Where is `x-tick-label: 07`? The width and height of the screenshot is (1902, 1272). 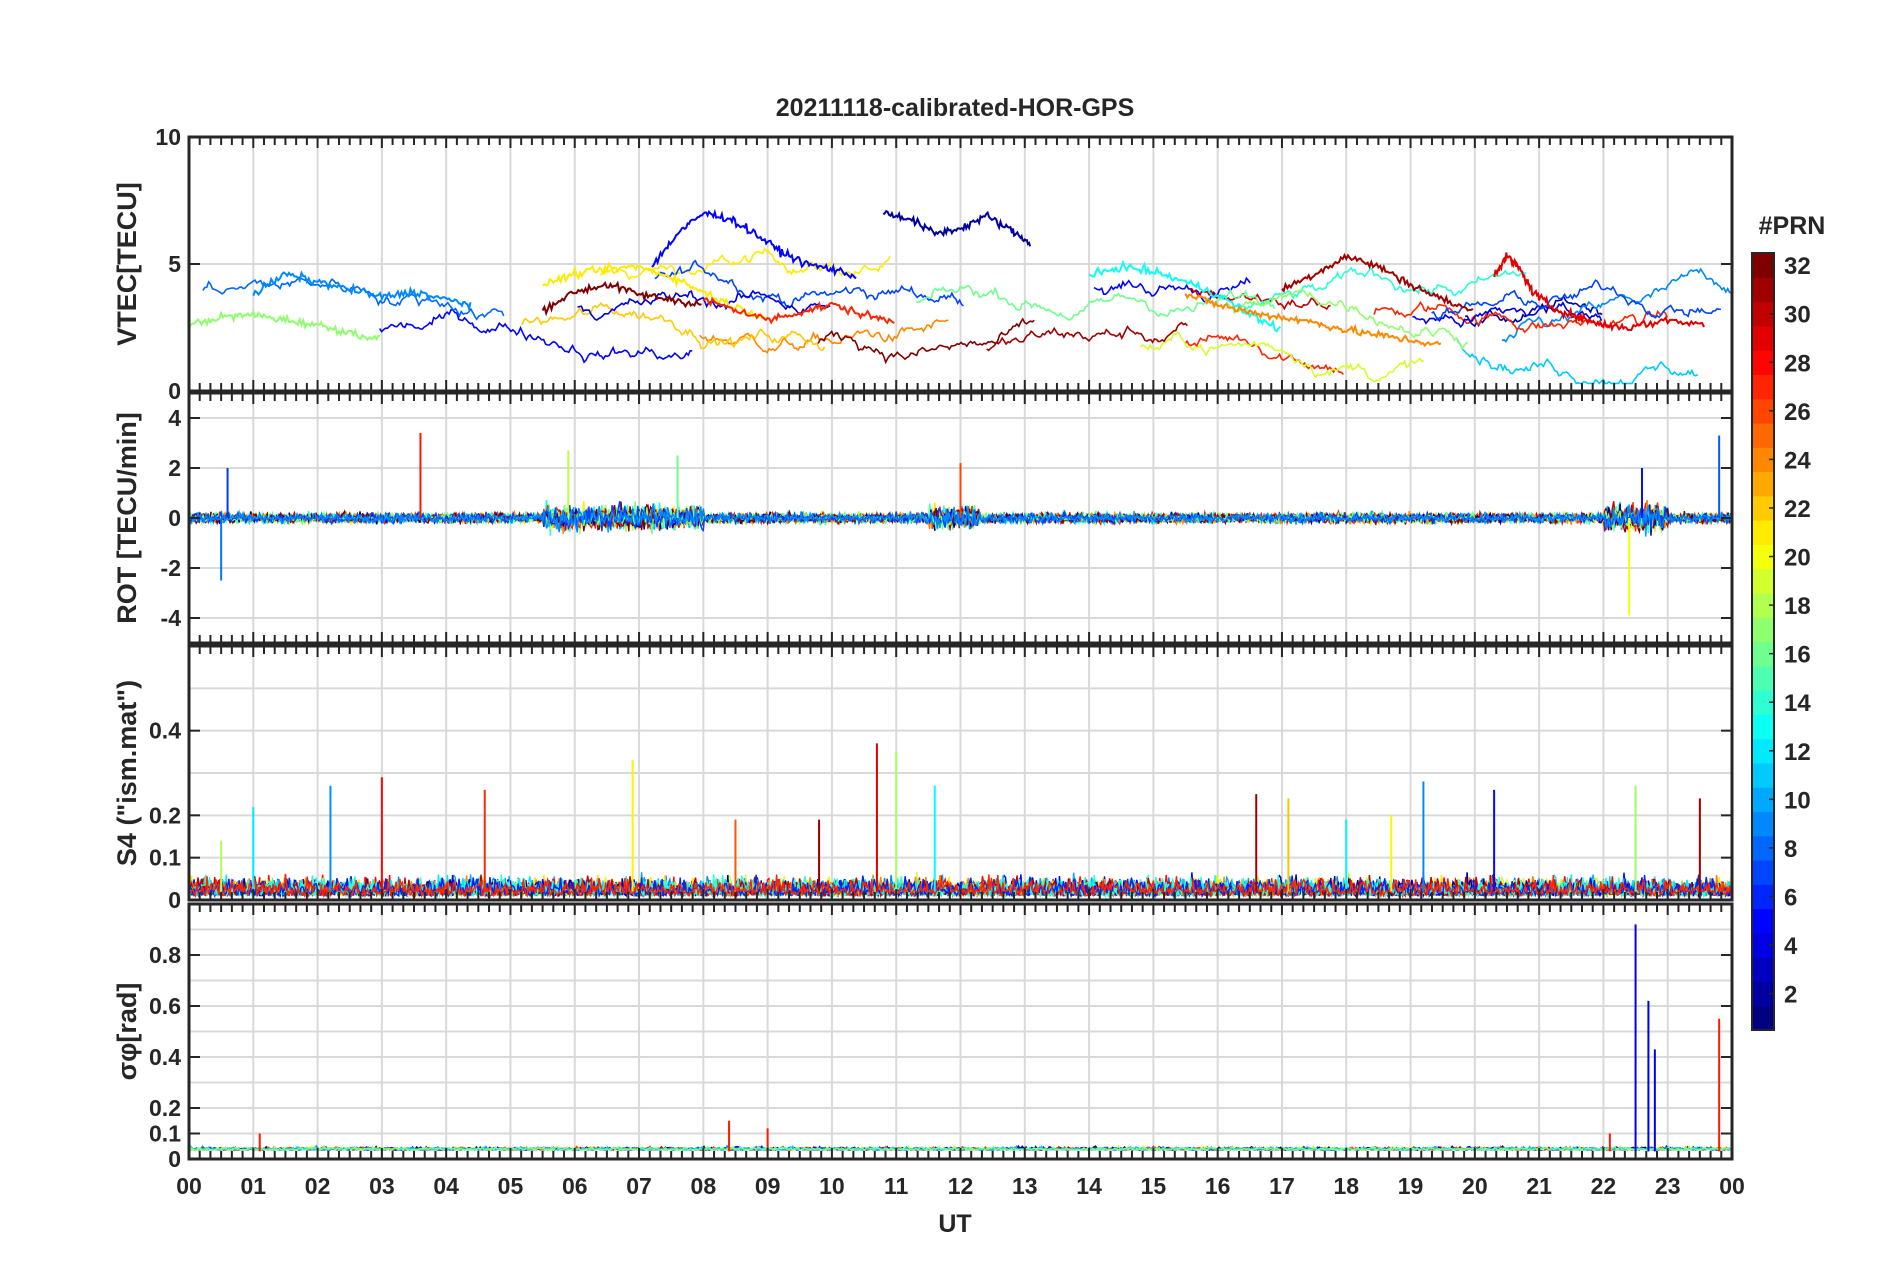
x-tick-label: 07 is located at coordinates (639, 1186).